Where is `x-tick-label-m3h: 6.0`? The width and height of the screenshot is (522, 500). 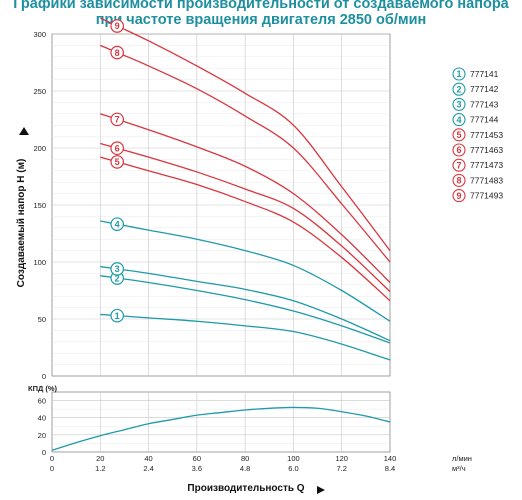
x-tick-label-m3h: 6.0 is located at coordinates (293, 468).